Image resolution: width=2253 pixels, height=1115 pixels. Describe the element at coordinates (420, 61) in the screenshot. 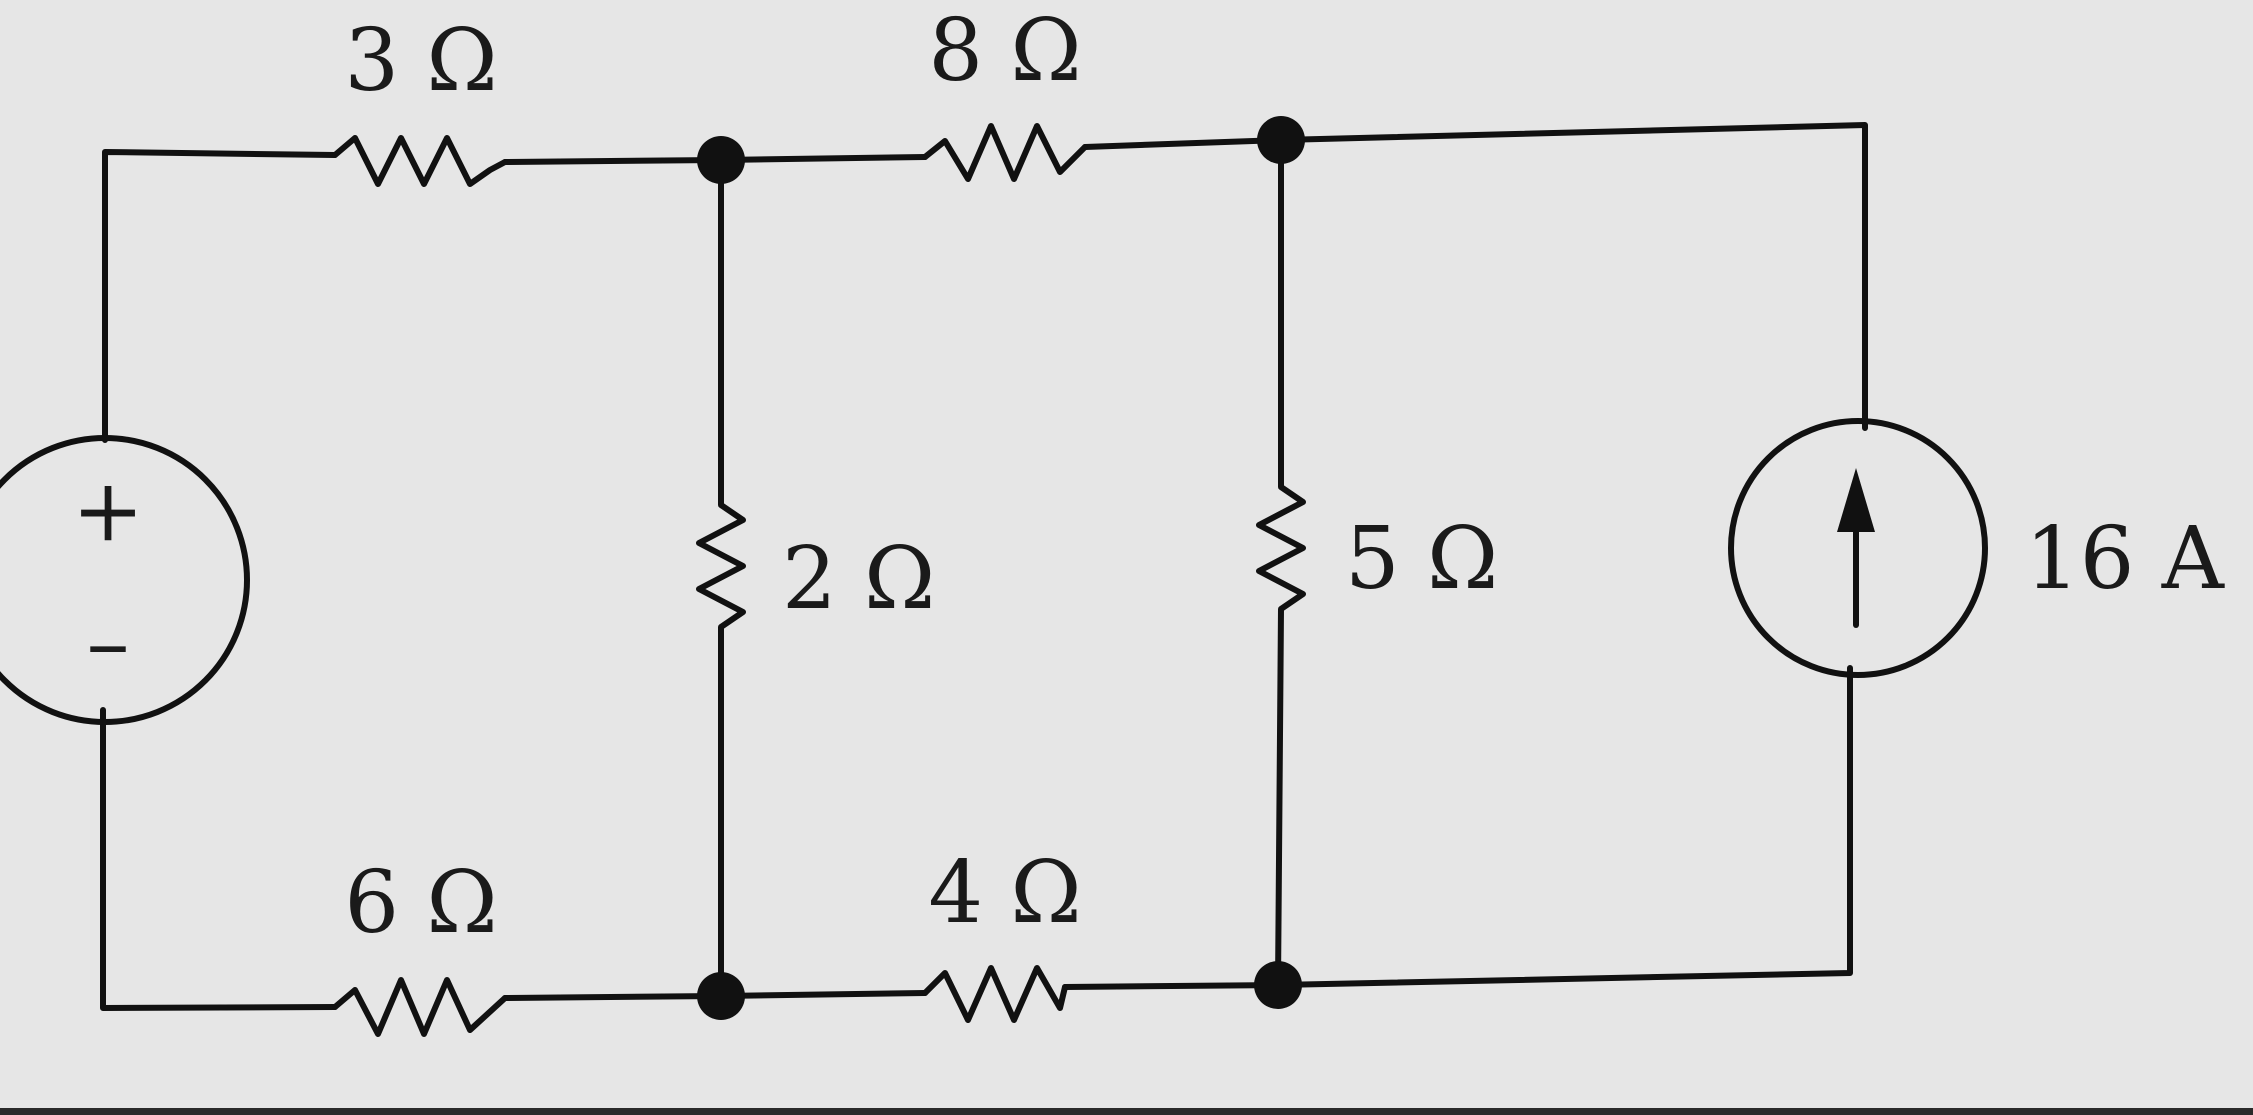

I see `resistor-3-ohm-label: 3 Ω` at that location.